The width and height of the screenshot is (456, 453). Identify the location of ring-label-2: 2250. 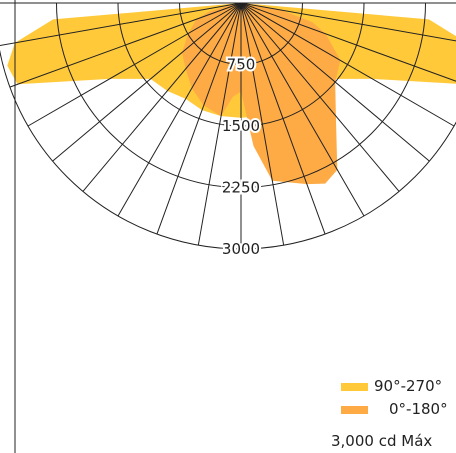
(241, 188).